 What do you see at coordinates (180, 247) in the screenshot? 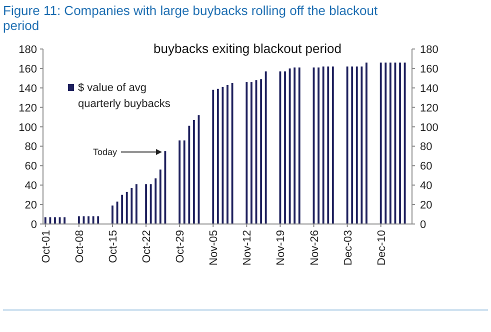
I see `x-tick-label: Oct-29` at bounding box center [180, 247].